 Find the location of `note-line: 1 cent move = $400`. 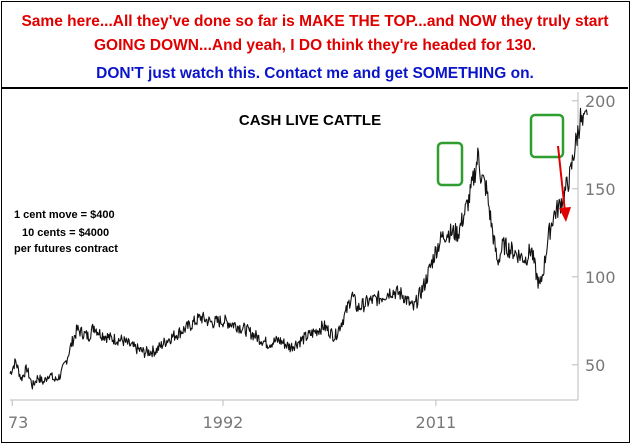

note-line: 1 cent move = $400 is located at coordinates (64, 215).